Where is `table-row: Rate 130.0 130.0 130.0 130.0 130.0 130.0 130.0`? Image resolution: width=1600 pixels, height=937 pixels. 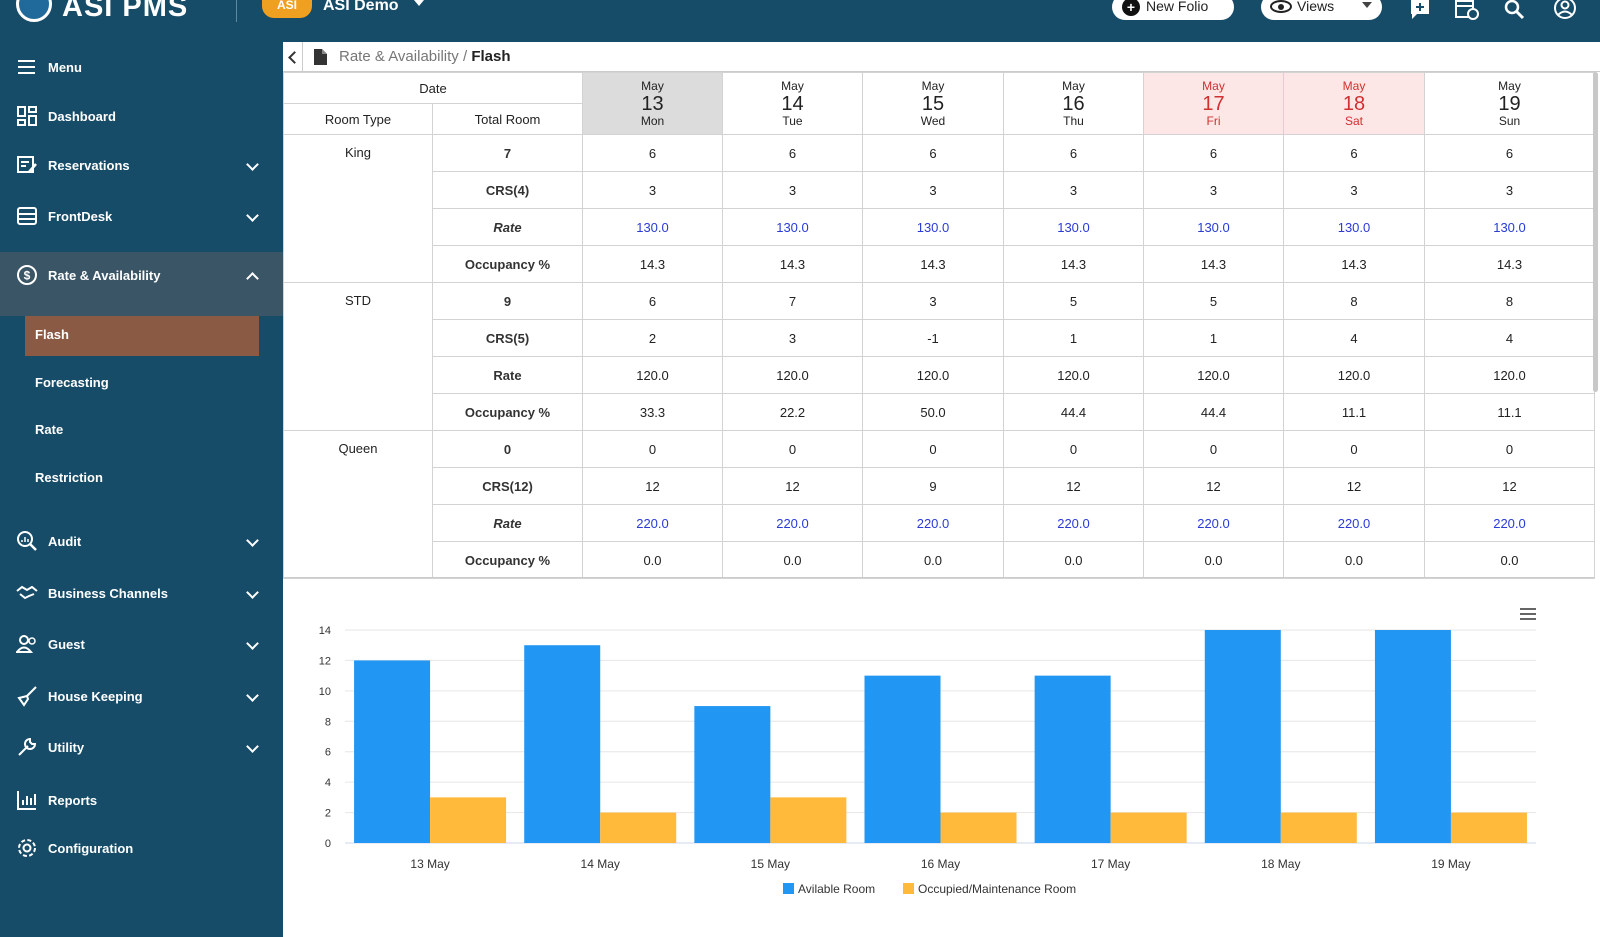 table-row: Rate 130.0 130.0 130.0 130.0 130.0 130.0 130.0 is located at coordinates (939, 227).